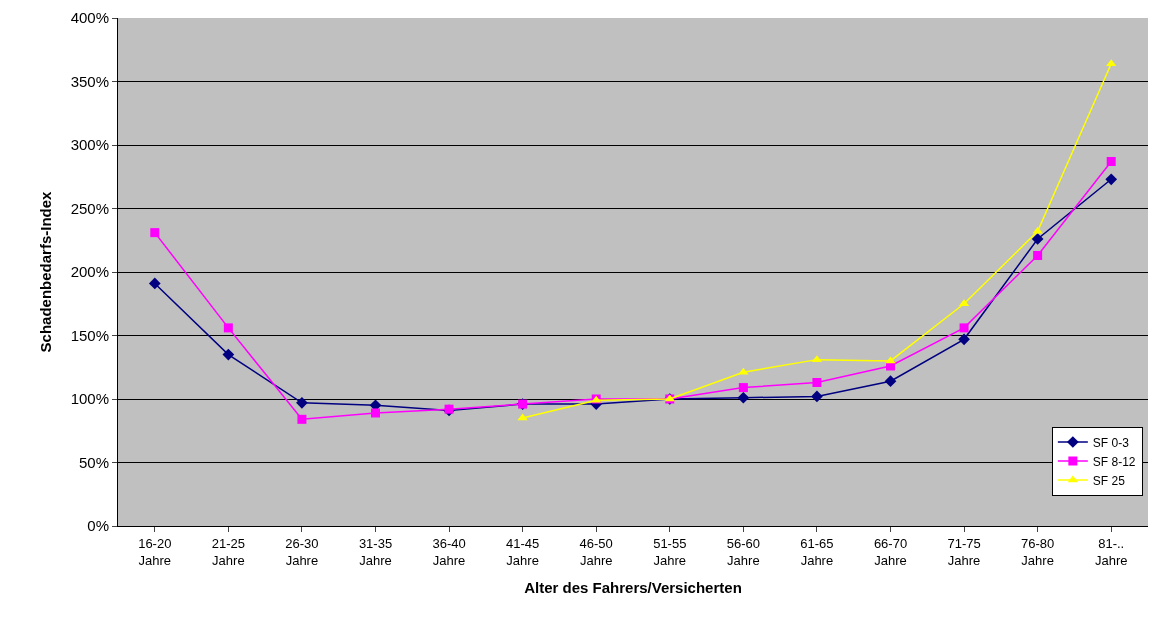 Image resolution: width=1152 pixels, height=621 pixels. Describe the element at coordinates (633, 587) in the screenshot. I see `x-axis-title: Alter des Fahrers/Versicherten` at that location.